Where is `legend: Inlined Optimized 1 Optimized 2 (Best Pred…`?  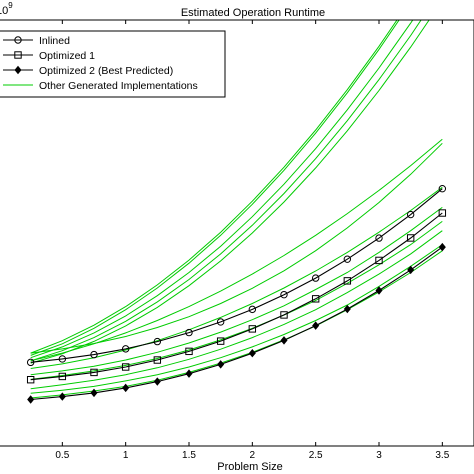 legend: Inlined Optimized 1 Optimized 2 (Best Pred… is located at coordinates (113, 64).